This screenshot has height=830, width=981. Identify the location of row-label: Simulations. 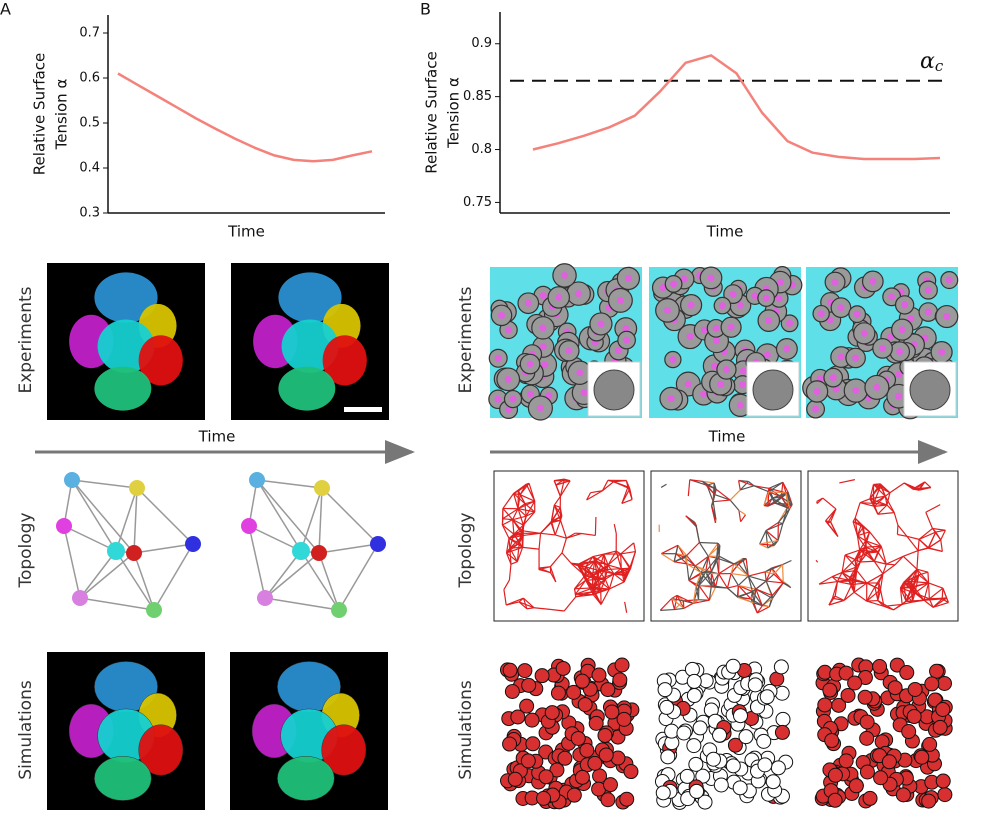
(466, 730).